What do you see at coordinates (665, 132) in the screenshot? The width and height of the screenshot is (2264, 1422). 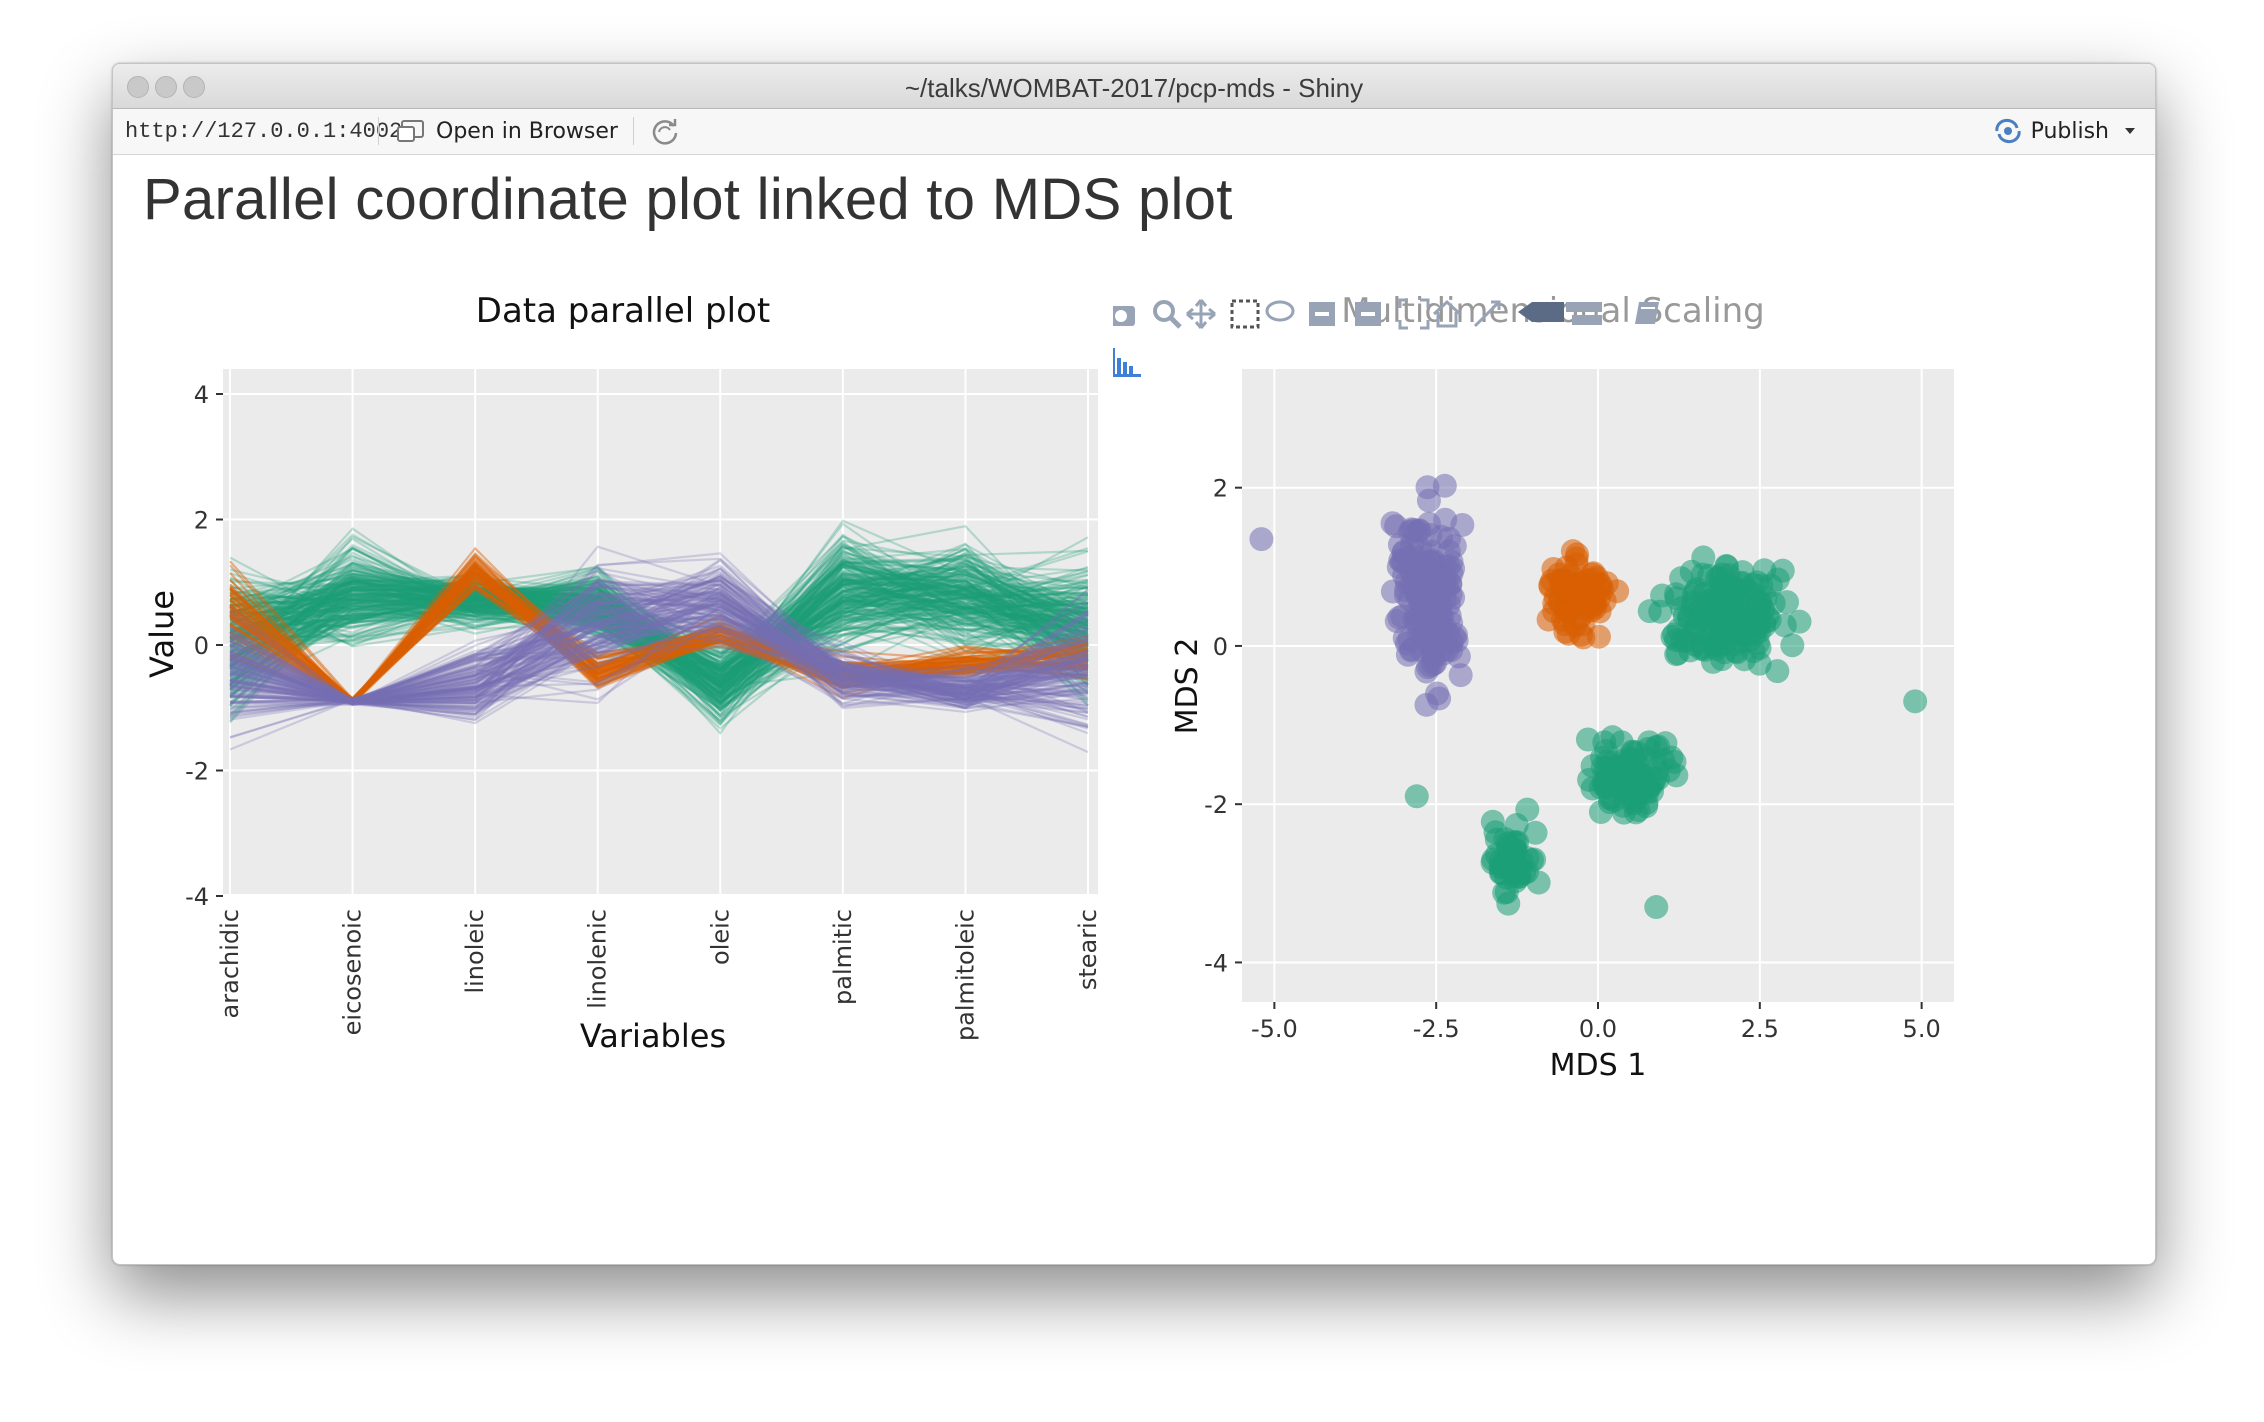 I see `refresh-icon` at bounding box center [665, 132].